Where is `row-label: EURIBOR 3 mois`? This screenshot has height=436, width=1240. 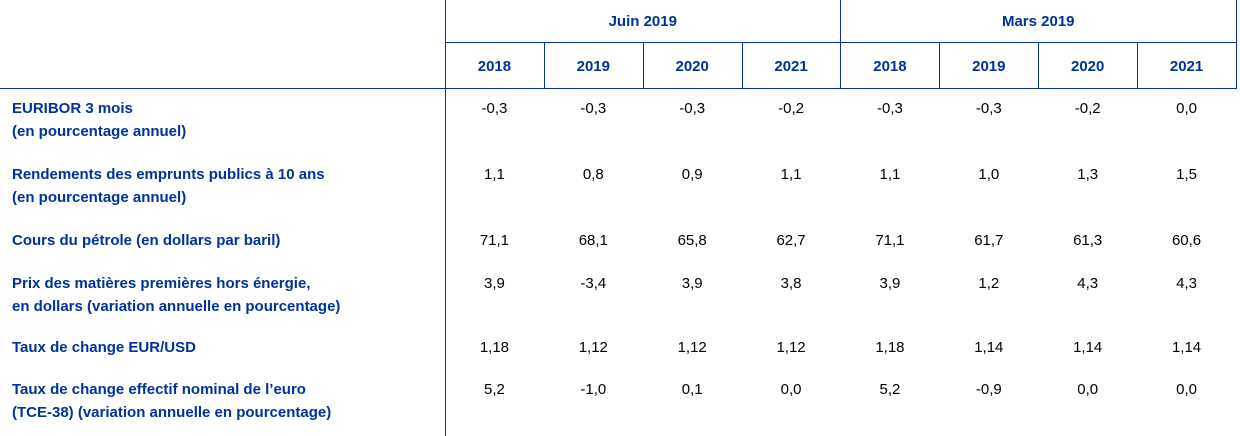 row-label: EURIBOR 3 mois is located at coordinates (72, 108).